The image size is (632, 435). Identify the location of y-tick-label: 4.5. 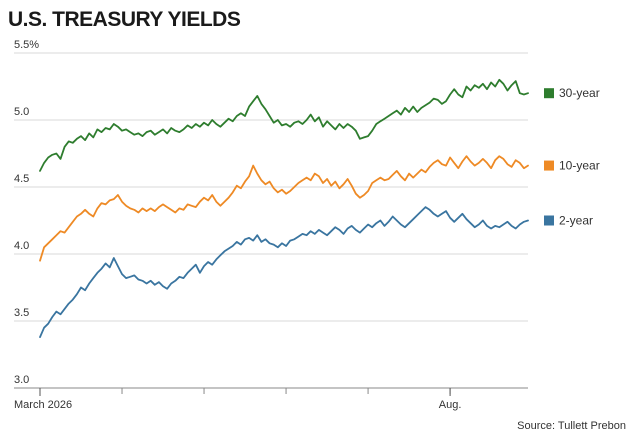
(21, 179).